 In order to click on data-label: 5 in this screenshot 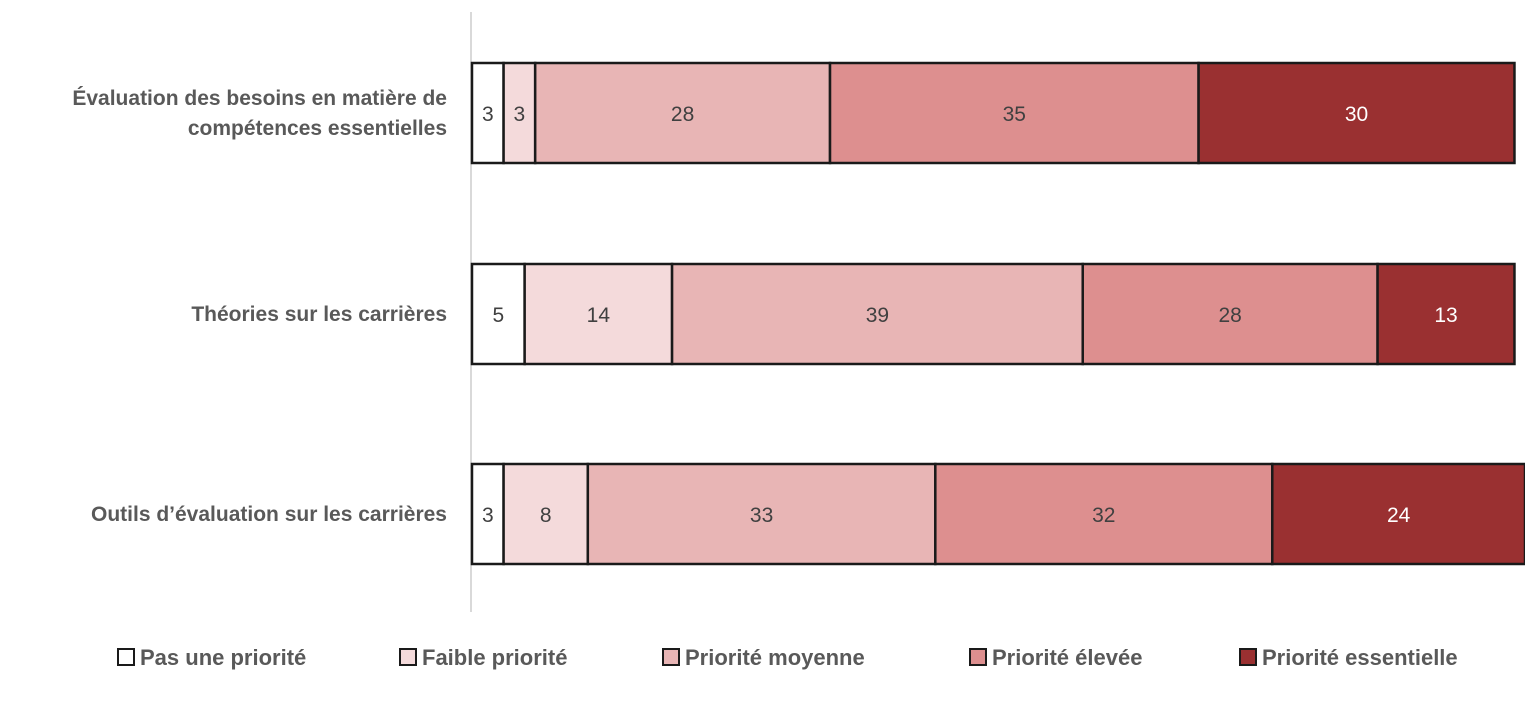, I will do `click(498, 315)`.